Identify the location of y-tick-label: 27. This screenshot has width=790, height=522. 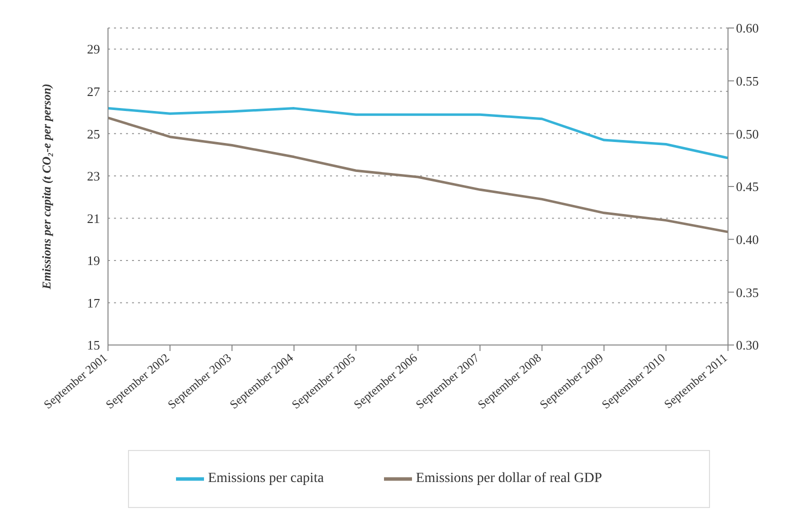
(93, 92).